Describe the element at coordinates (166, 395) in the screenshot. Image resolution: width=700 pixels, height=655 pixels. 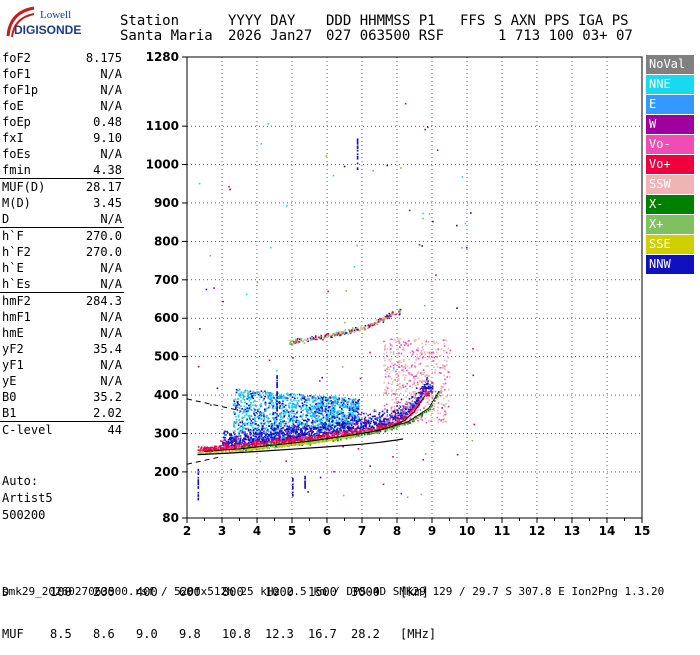
I see `y-tick-label: 400` at that location.